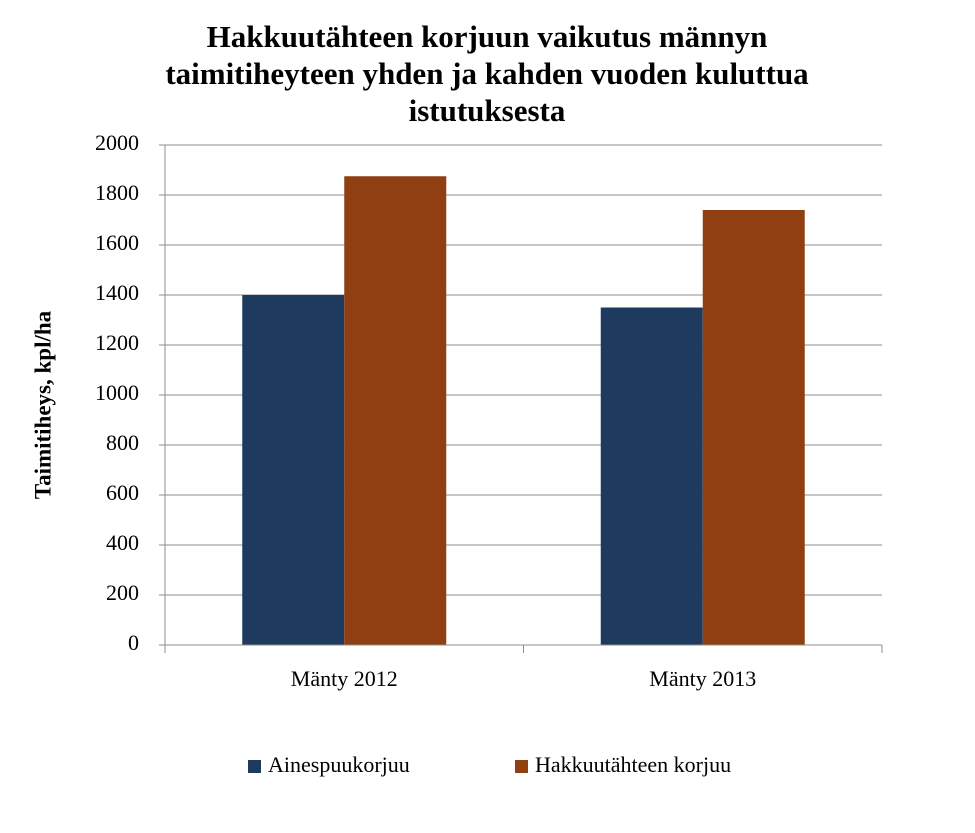 This screenshot has width=975, height=833. Describe the element at coordinates (339, 764) in the screenshot. I see `legend-label: Ainespuukorjuu` at that location.